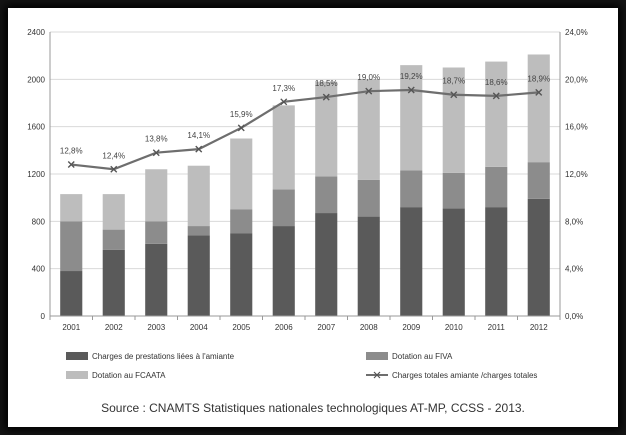 The width and height of the screenshot is (626, 435). What do you see at coordinates (305, 129) in the screenshot?
I see `line-series` at bounding box center [305, 129].